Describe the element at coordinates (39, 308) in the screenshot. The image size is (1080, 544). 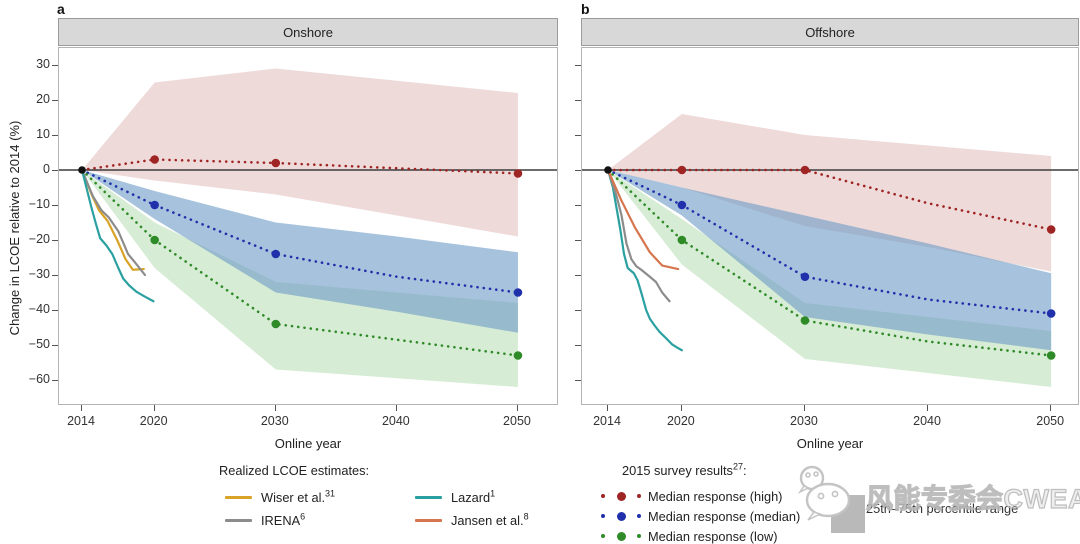
I see `y-tick-label-−40: −40` at that location.